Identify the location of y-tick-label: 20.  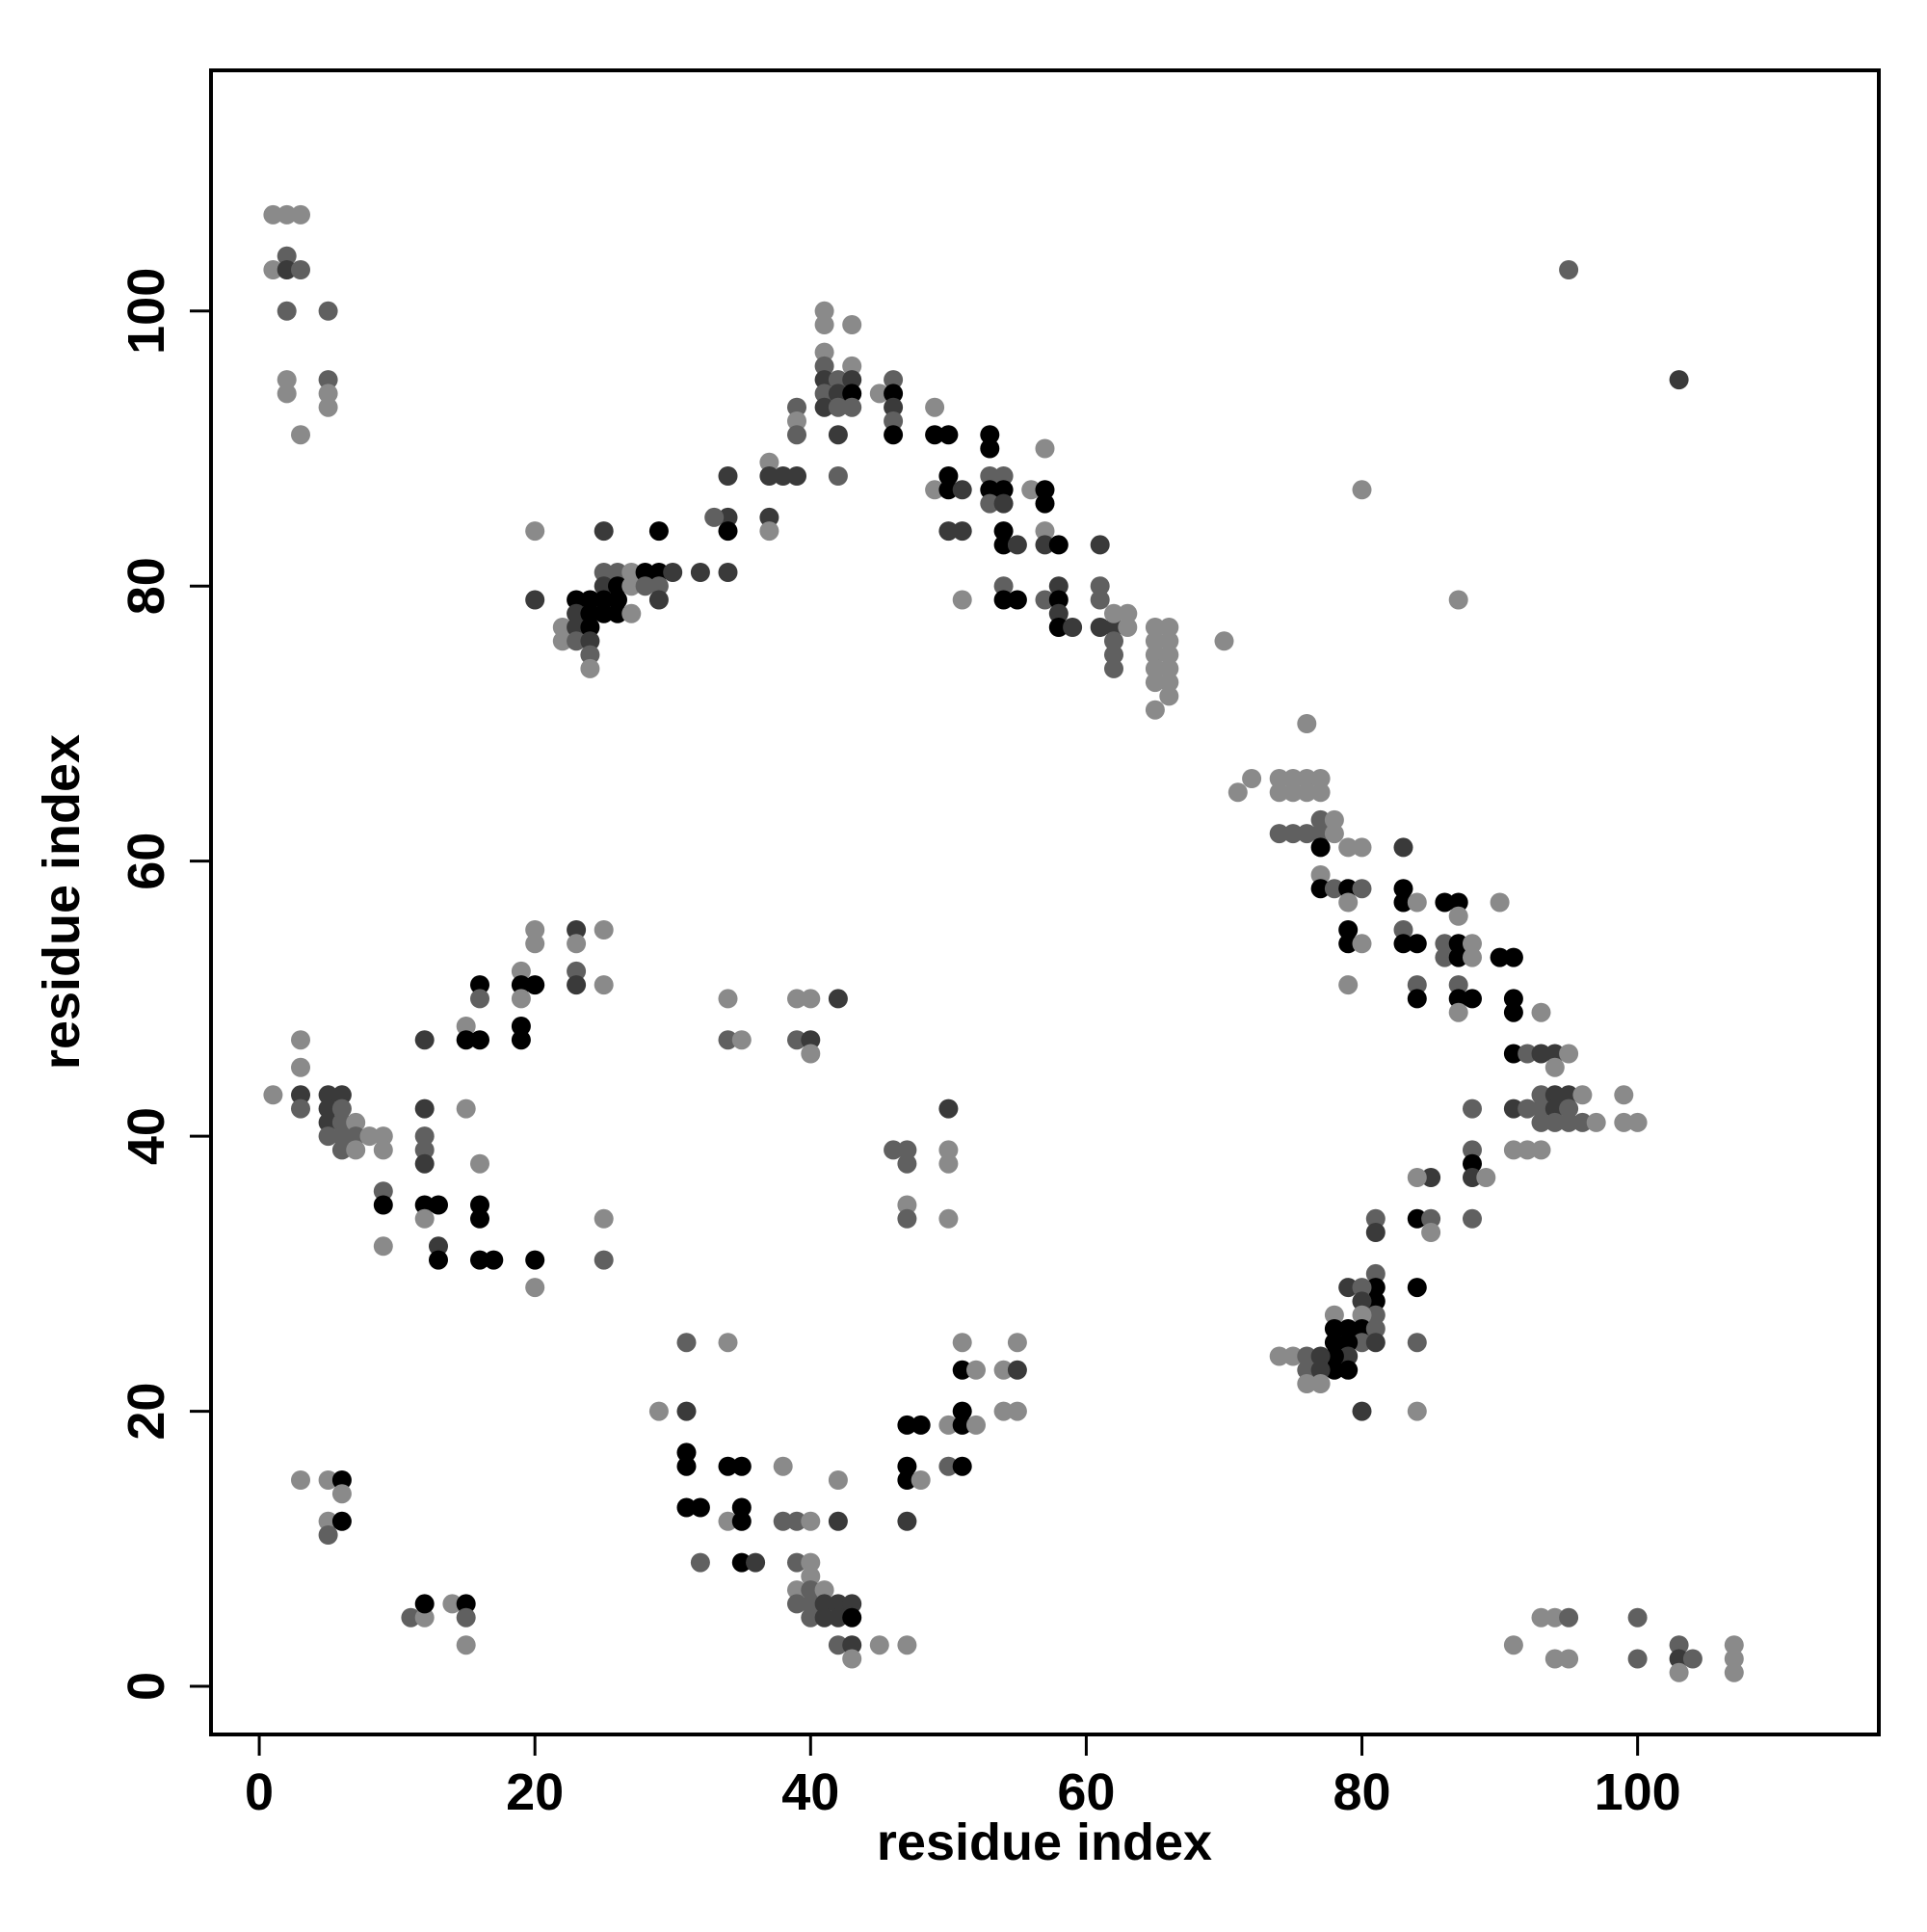
(146, 1412).